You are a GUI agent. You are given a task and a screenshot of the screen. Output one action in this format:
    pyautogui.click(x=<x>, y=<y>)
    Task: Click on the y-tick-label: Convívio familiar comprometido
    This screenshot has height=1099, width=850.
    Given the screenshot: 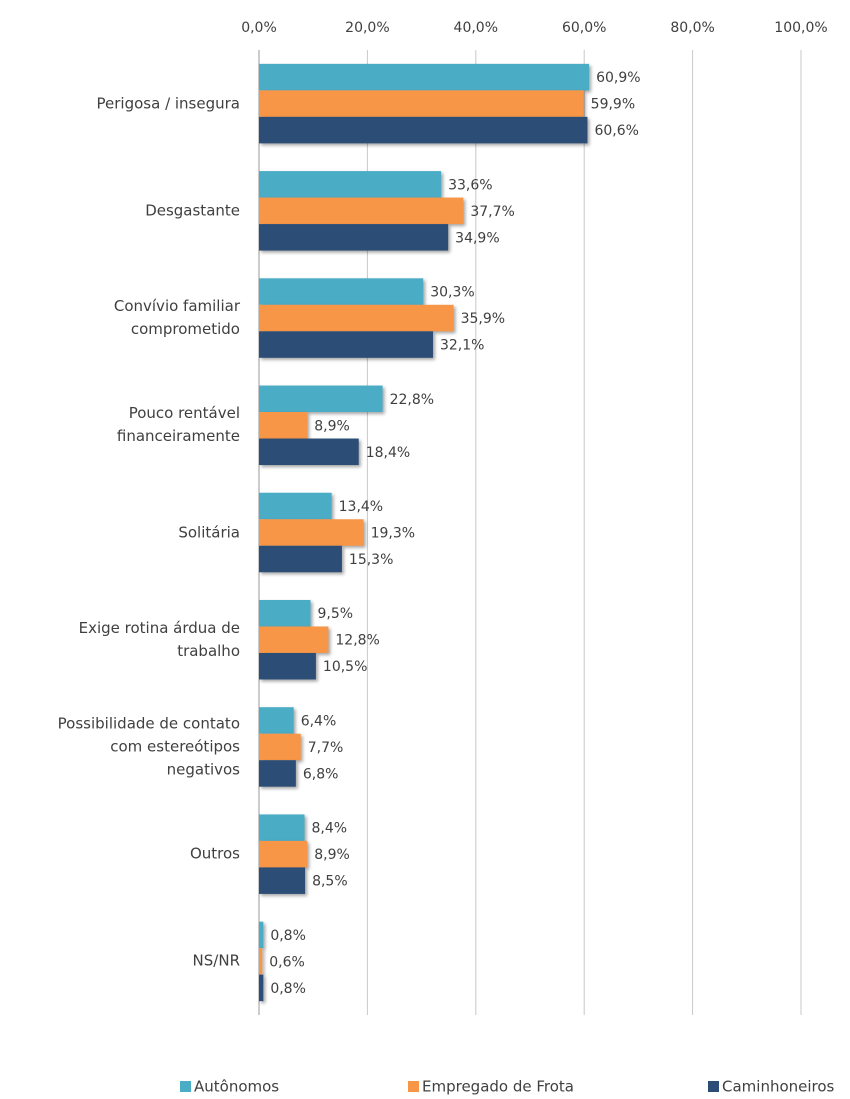 What is the action you would take?
    pyautogui.click(x=176, y=318)
    